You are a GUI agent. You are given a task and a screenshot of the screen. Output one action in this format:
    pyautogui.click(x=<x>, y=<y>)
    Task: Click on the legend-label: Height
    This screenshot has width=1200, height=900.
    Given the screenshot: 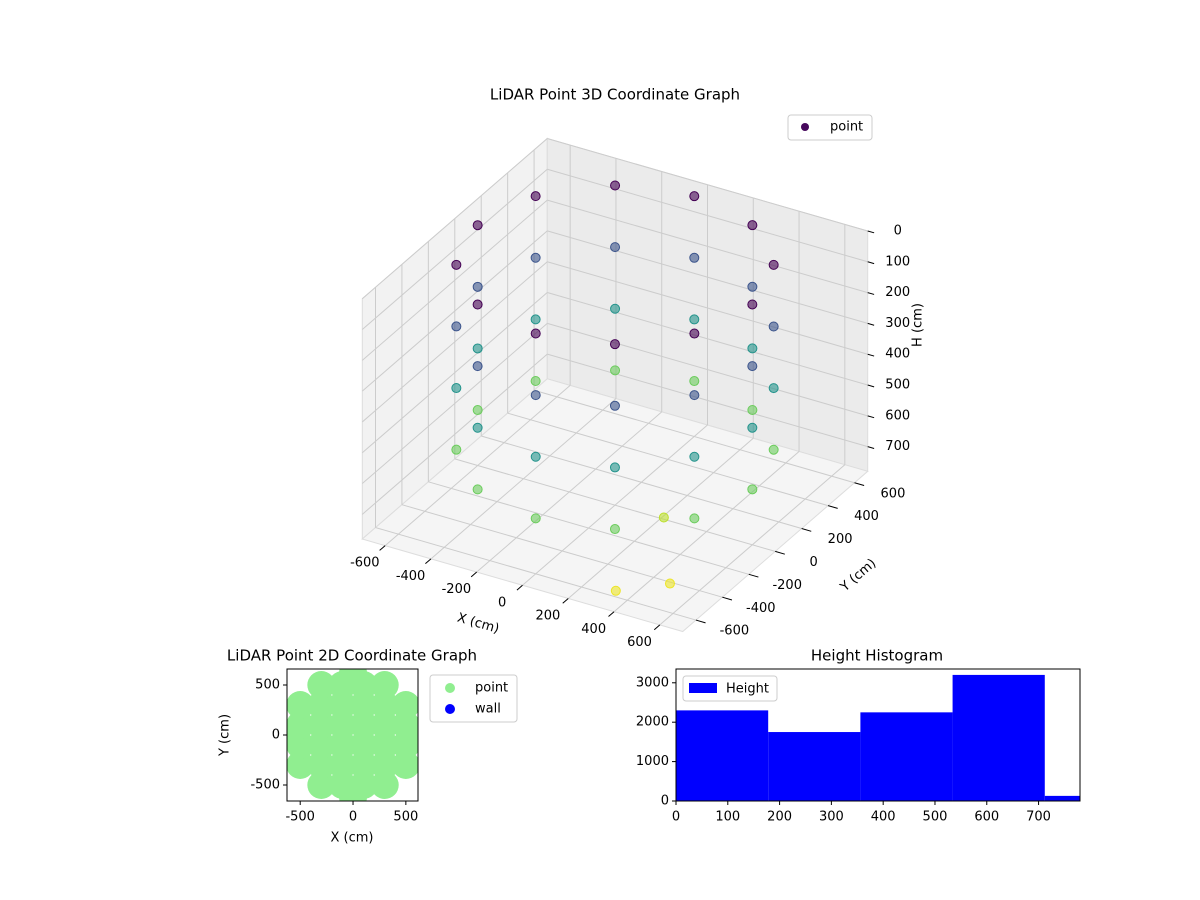 What is the action you would take?
    pyautogui.click(x=747, y=689)
    